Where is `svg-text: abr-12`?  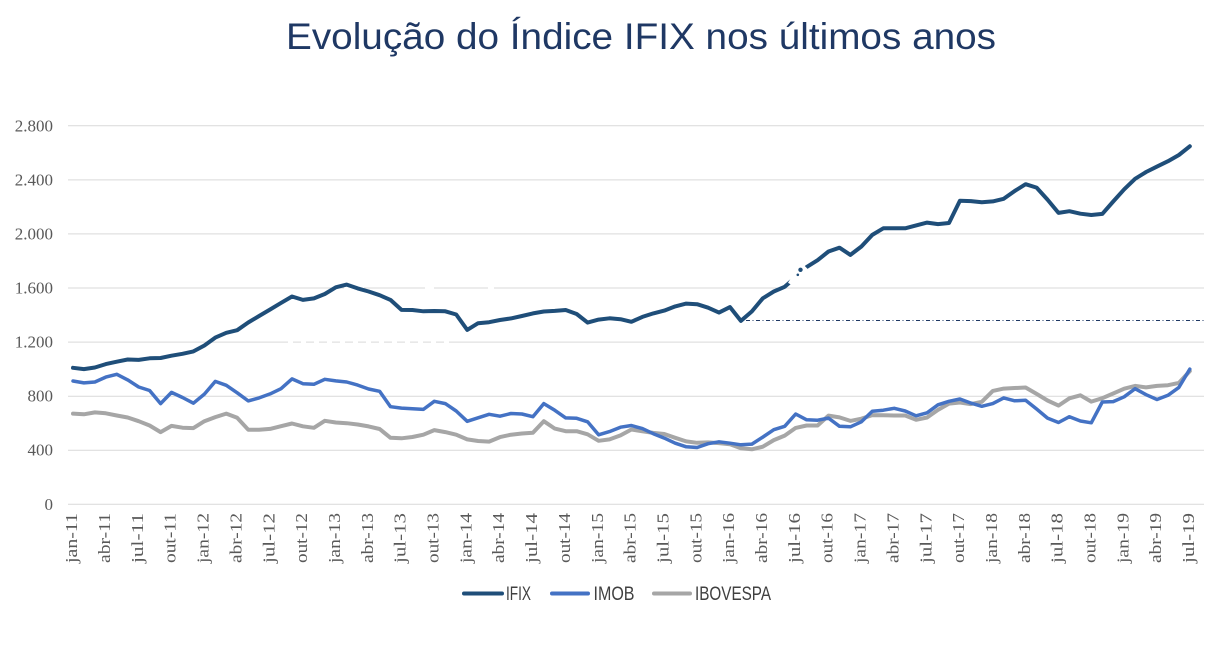
svg-text: abr-12 is located at coordinates (235, 538).